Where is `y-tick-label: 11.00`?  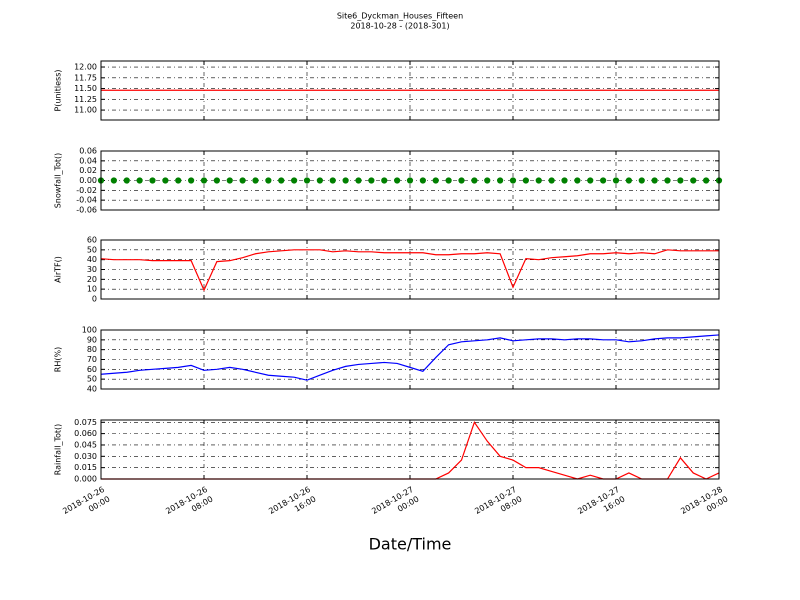
y-tick-label: 11.00 is located at coordinates (85, 110).